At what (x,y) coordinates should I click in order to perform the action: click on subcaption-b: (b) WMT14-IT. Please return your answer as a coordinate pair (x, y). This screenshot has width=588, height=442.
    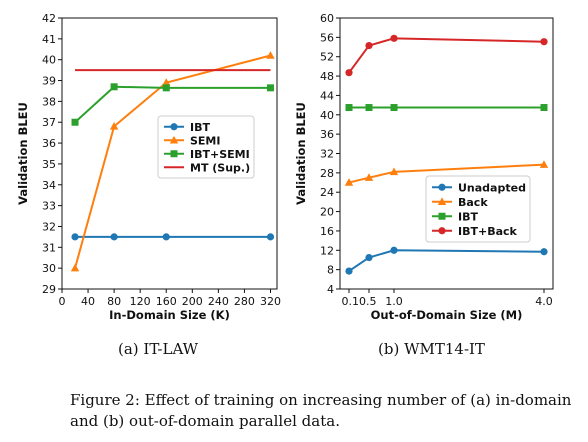
    Looking at the image, I should click on (431, 349).